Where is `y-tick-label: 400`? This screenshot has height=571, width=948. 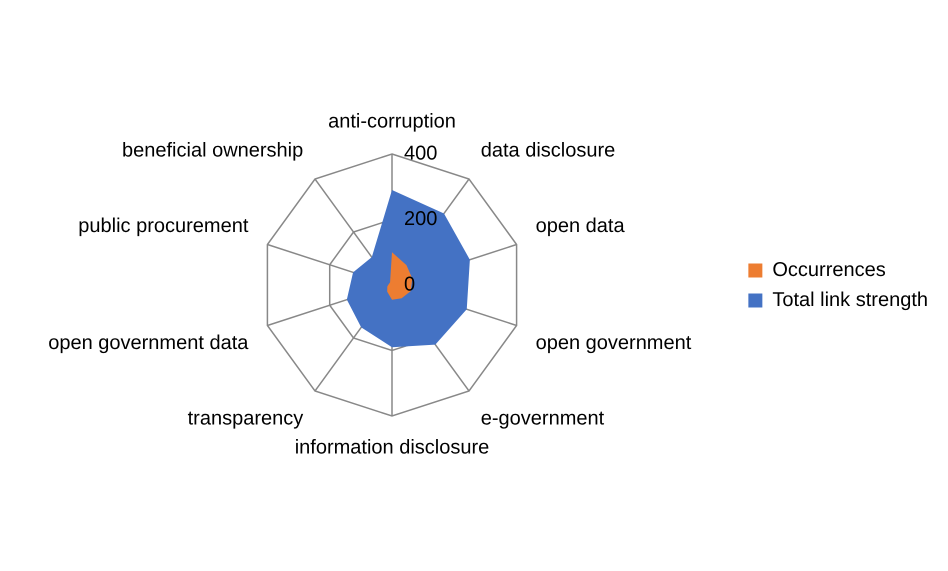
y-tick-label: 400 is located at coordinates (421, 153).